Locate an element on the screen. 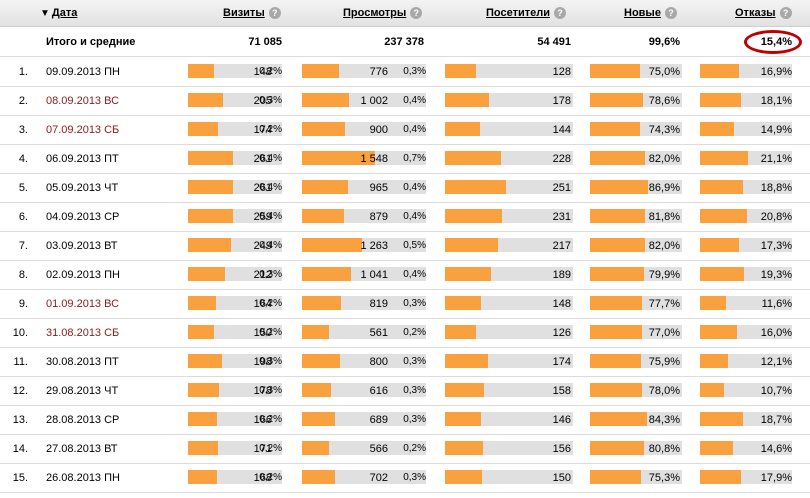 Image resolution: width=810 pixels, height=498 pixels. totals-label: Итого и средние is located at coordinates (91, 42).